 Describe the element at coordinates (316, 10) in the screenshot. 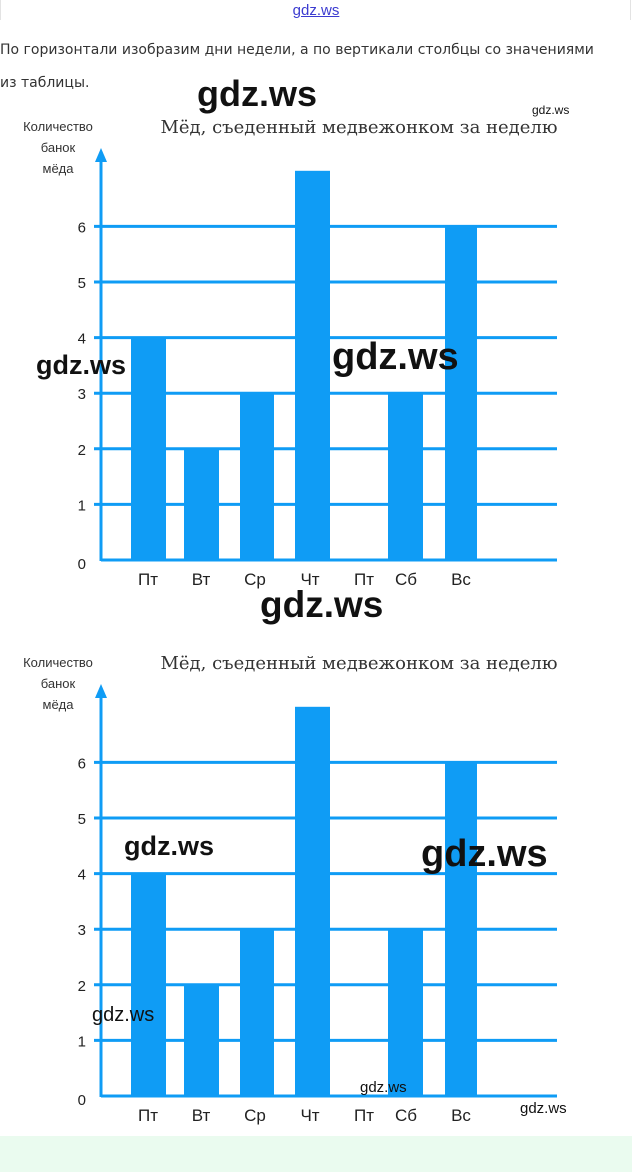

I see `site-link: gdz.ws` at that location.